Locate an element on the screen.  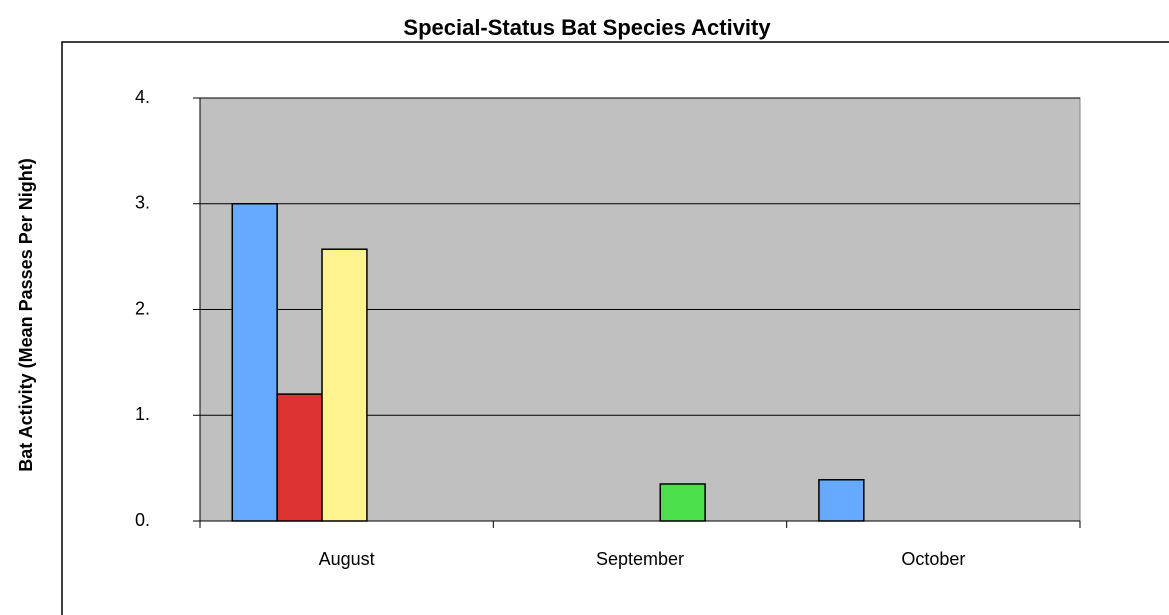
y-tick-label: 0. is located at coordinates (142, 520).